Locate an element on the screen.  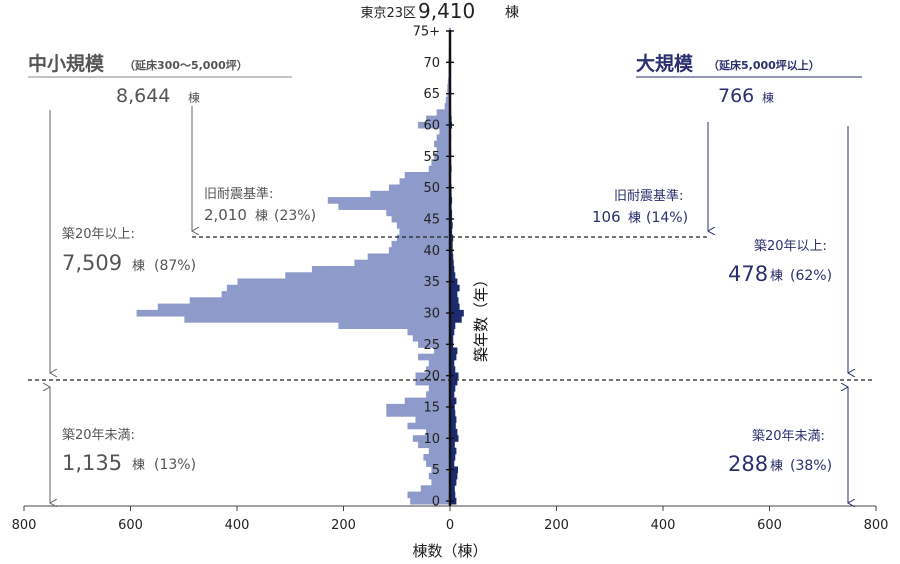
large-scale-bars is located at coordinates (457, 266).